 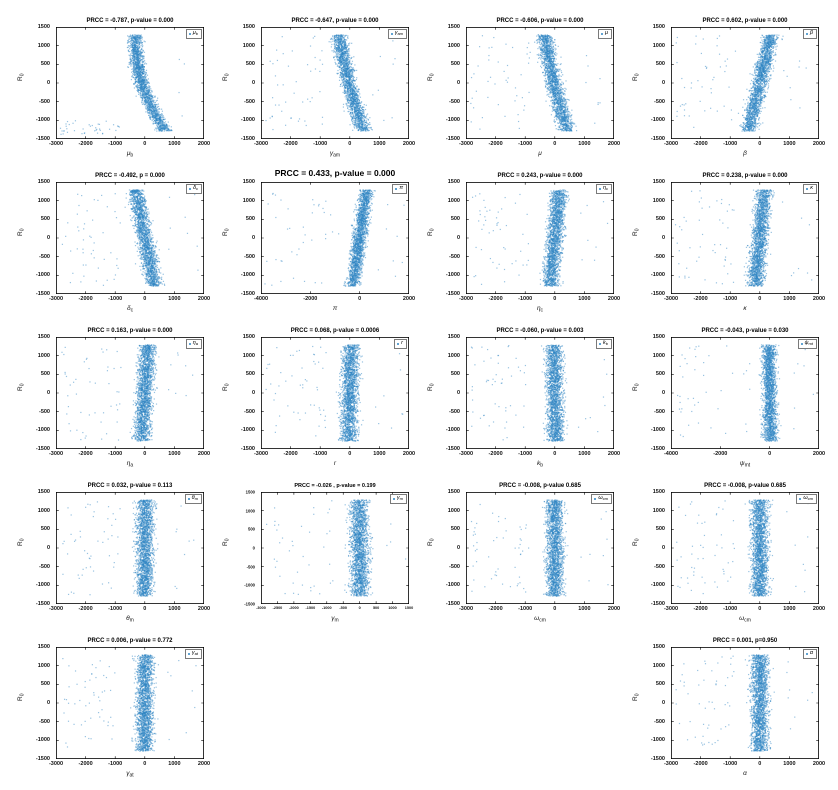 I want to click on legend: π, so click(x=399, y=189).